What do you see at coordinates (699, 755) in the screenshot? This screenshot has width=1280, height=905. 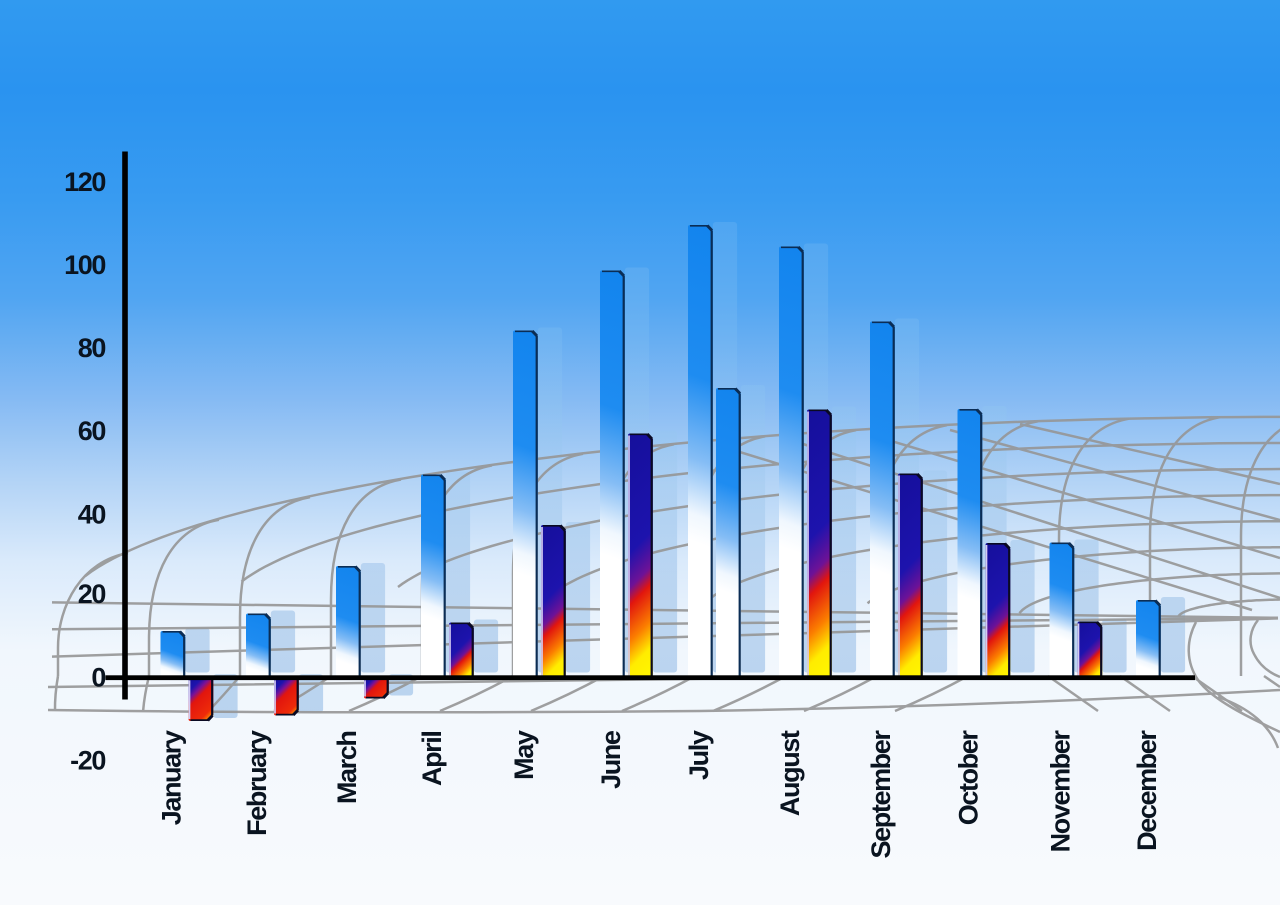 I see `svg-text: July` at bounding box center [699, 755].